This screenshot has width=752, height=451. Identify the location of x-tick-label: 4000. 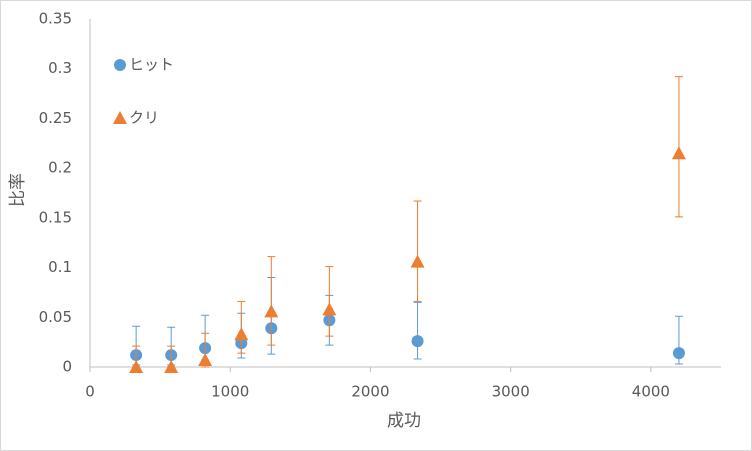
(651, 392).